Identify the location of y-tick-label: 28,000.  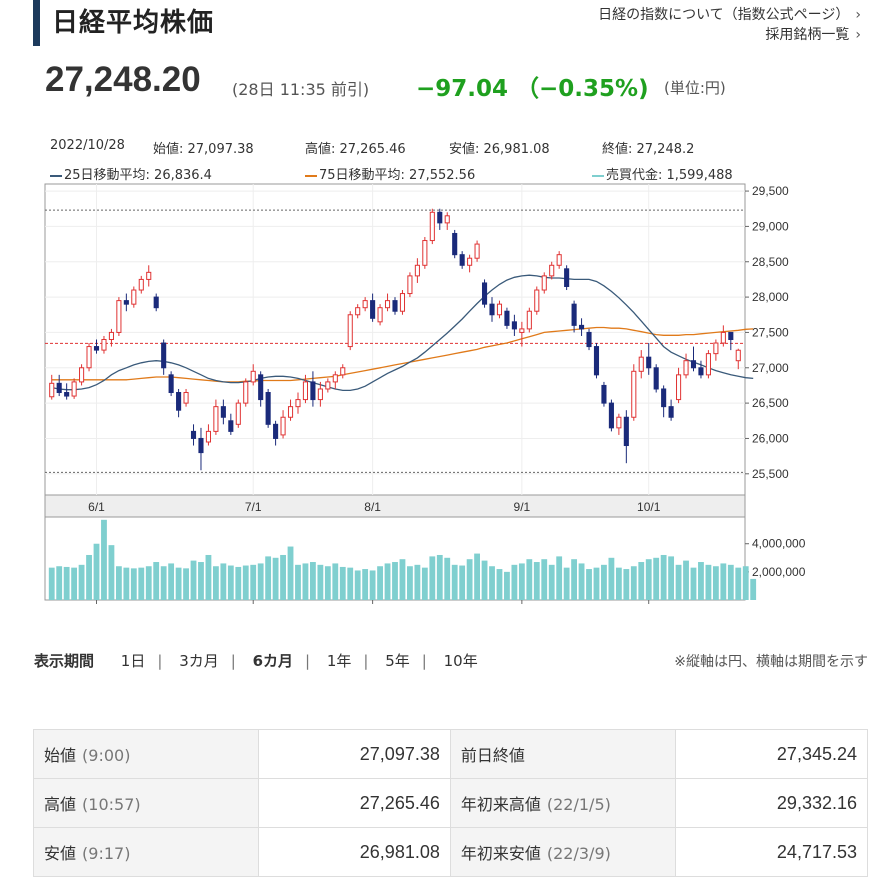
(770, 297).